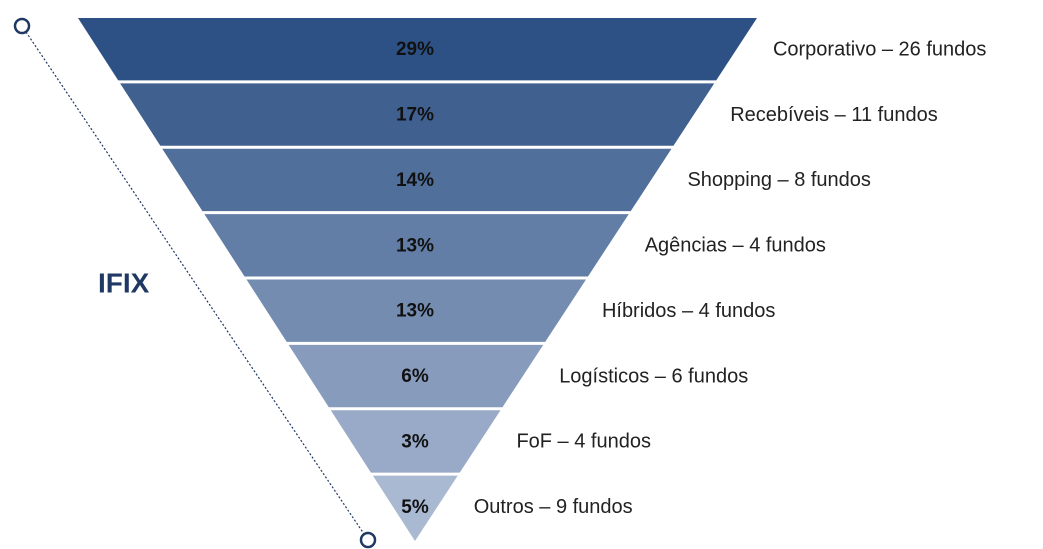 This screenshot has width=1043, height=549. Describe the element at coordinates (124, 282) in the screenshot. I see `title: IFIX` at that location.